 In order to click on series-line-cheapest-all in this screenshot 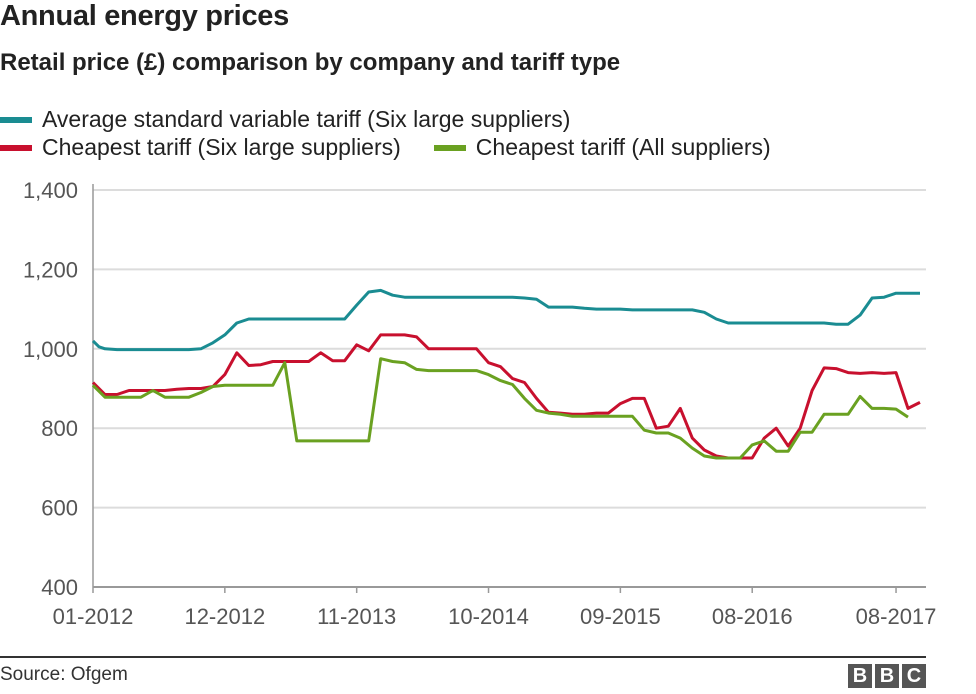, I will do `click(500, 408)`.